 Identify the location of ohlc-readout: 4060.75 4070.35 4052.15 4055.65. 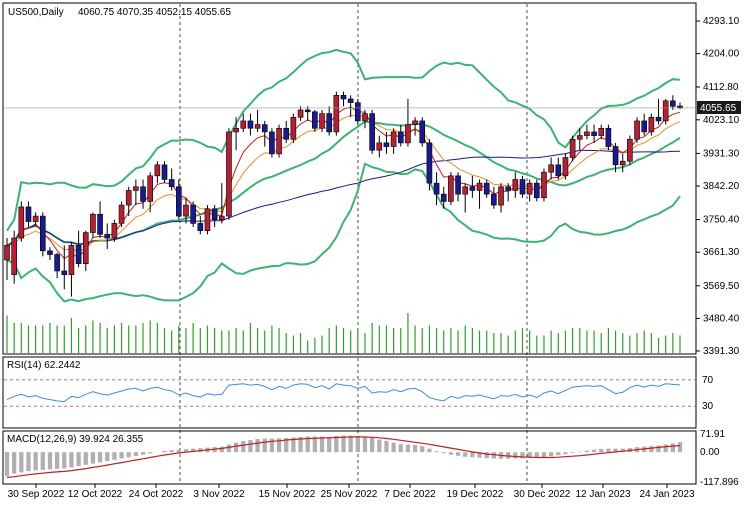
(154, 12).